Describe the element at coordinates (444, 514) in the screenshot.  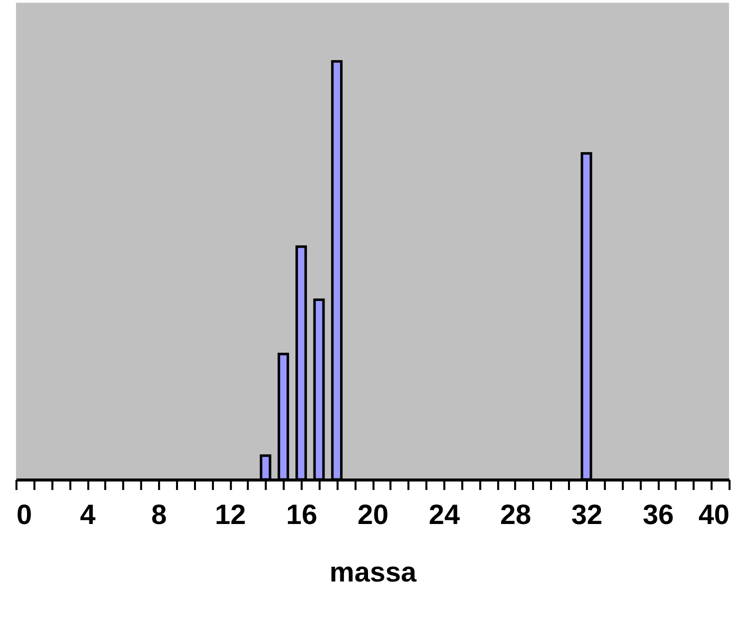
I see `x-tick-label: 24` at that location.